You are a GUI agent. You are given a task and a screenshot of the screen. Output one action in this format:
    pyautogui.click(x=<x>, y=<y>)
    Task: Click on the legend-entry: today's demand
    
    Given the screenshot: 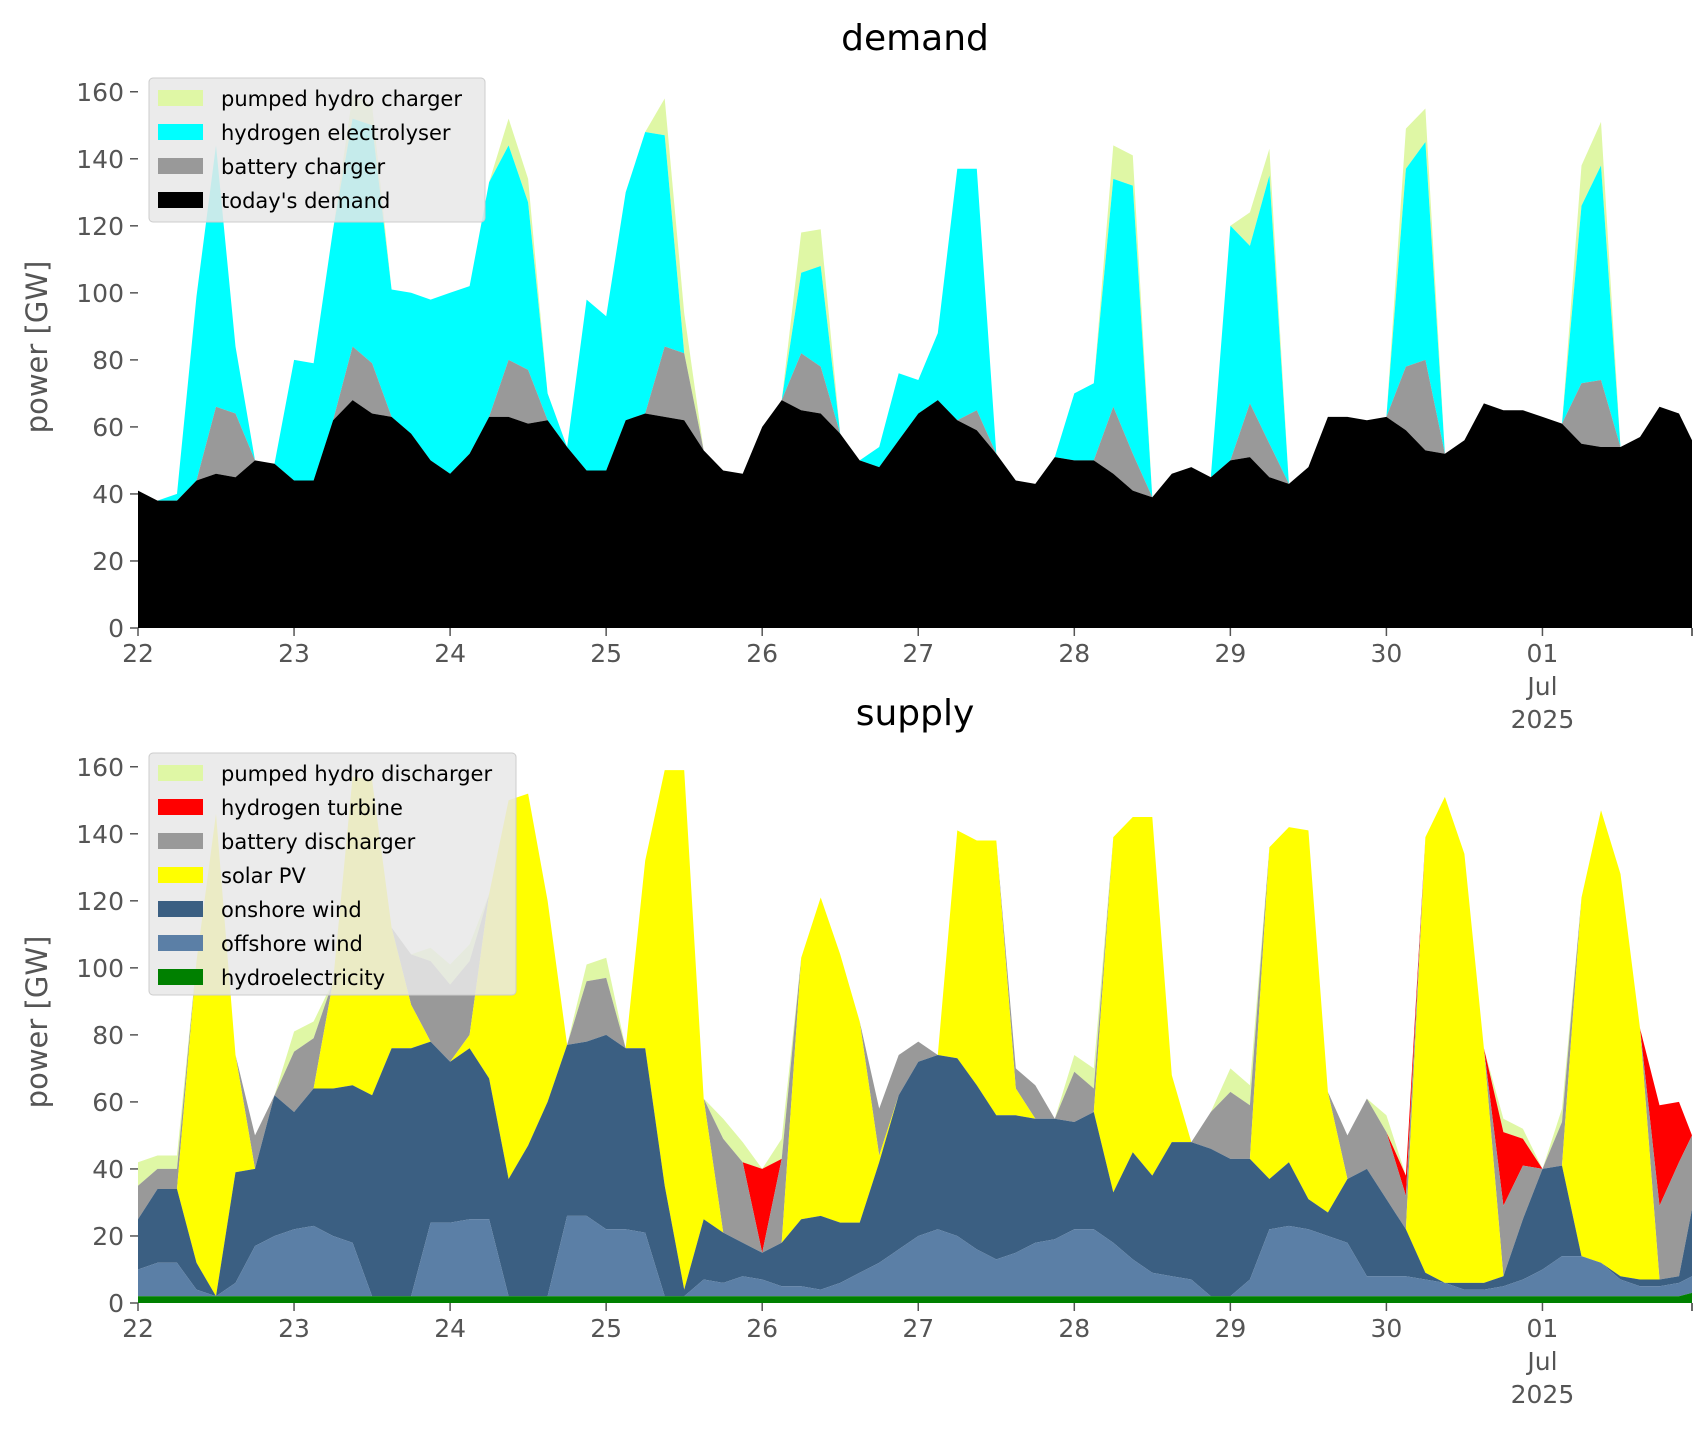 What is the action you would take?
    pyautogui.click(x=274, y=201)
    